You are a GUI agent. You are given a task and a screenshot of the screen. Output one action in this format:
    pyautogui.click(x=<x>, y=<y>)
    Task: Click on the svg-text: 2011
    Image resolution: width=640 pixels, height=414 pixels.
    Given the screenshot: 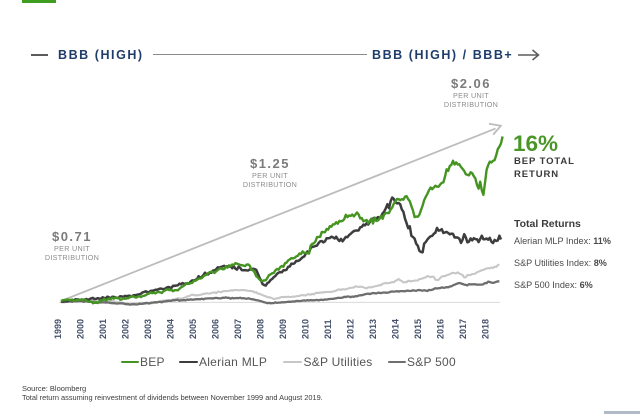 What is the action you would take?
    pyautogui.click(x=328, y=329)
    